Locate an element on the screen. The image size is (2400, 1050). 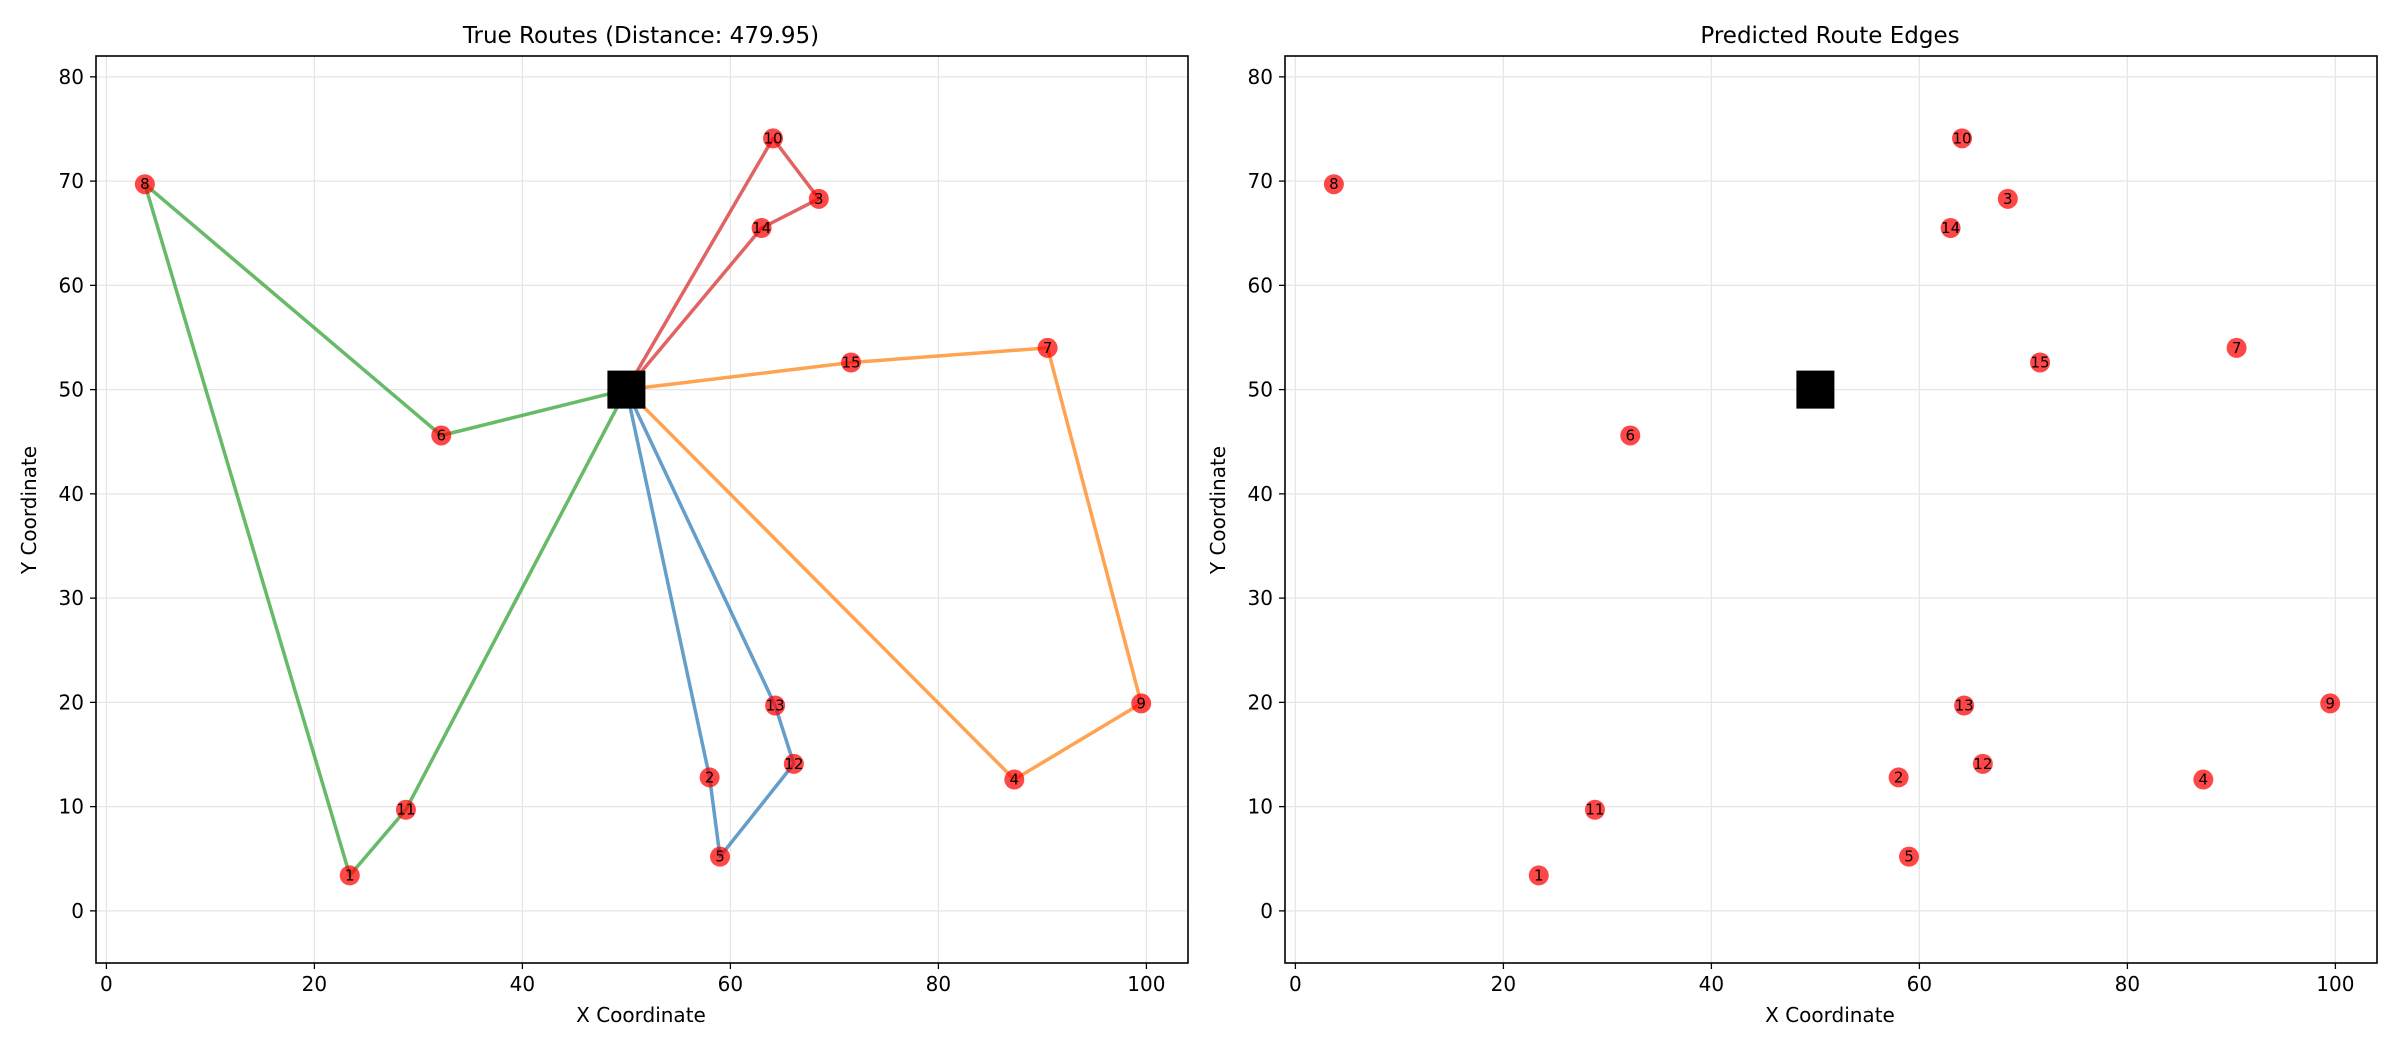
customer-label: 7 is located at coordinates (2237, 348).